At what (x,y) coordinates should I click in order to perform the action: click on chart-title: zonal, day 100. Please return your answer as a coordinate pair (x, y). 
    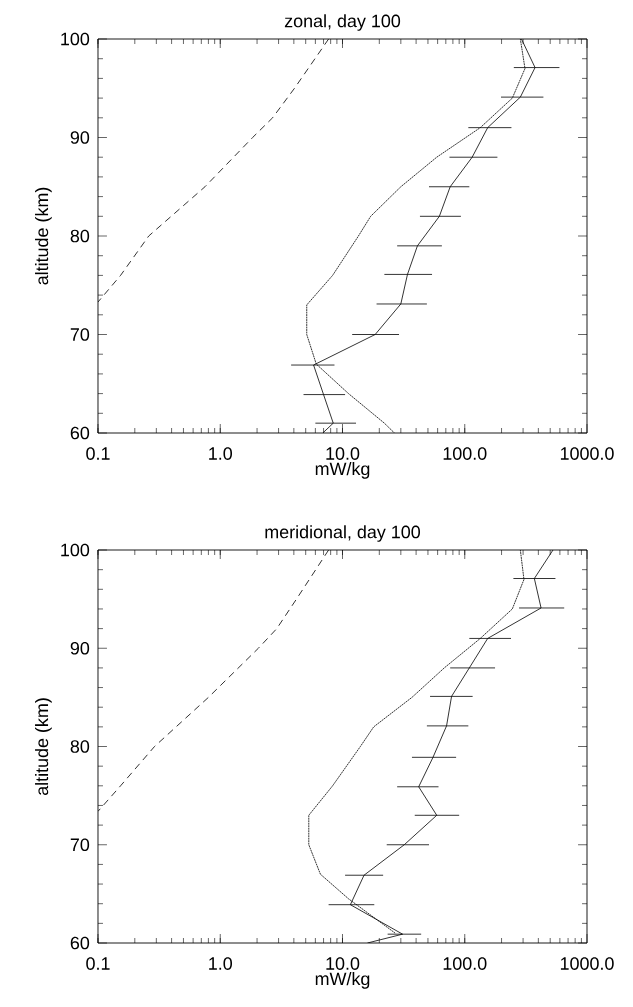
    Looking at the image, I should click on (342, 22).